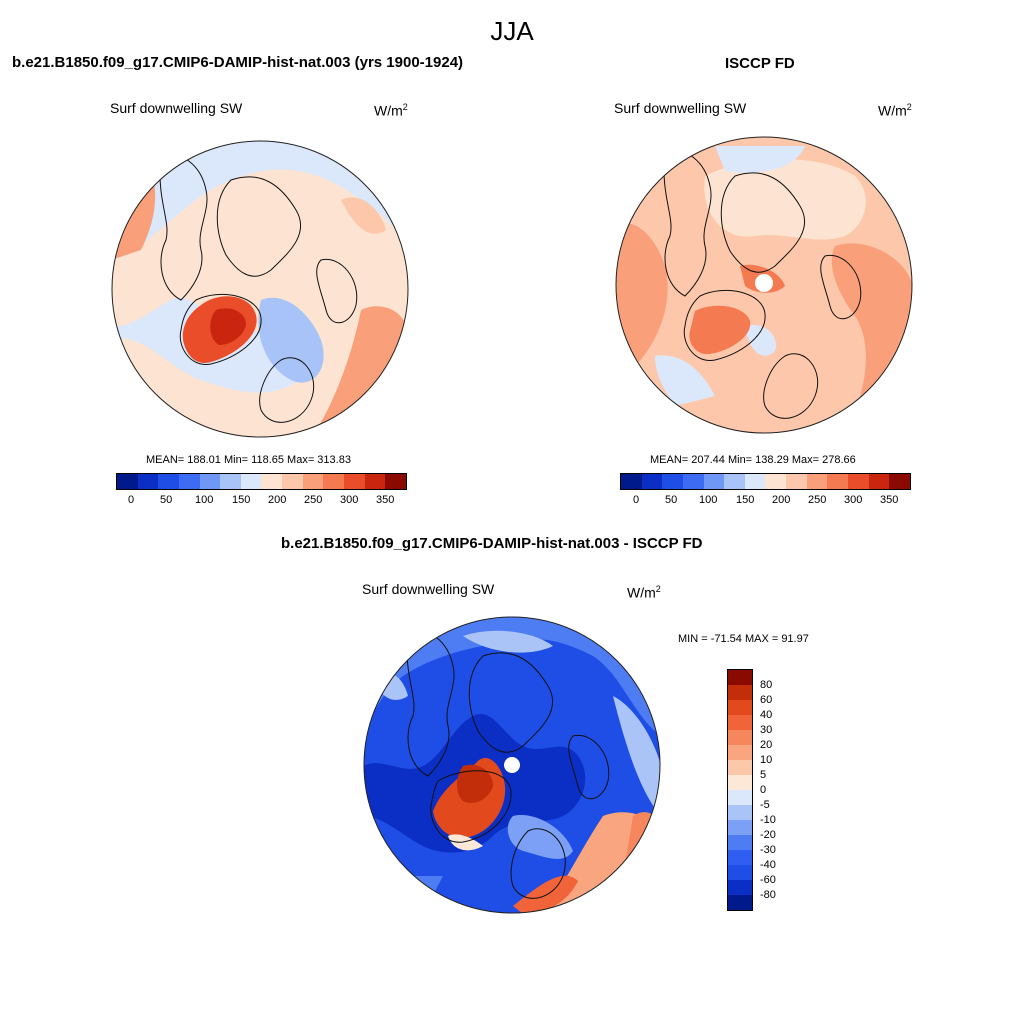 The height and width of the screenshot is (1024, 1024). What do you see at coordinates (313, 500) in the screenshot?
I see `panel-1-tick: 250` at bounding box center [313, 500].